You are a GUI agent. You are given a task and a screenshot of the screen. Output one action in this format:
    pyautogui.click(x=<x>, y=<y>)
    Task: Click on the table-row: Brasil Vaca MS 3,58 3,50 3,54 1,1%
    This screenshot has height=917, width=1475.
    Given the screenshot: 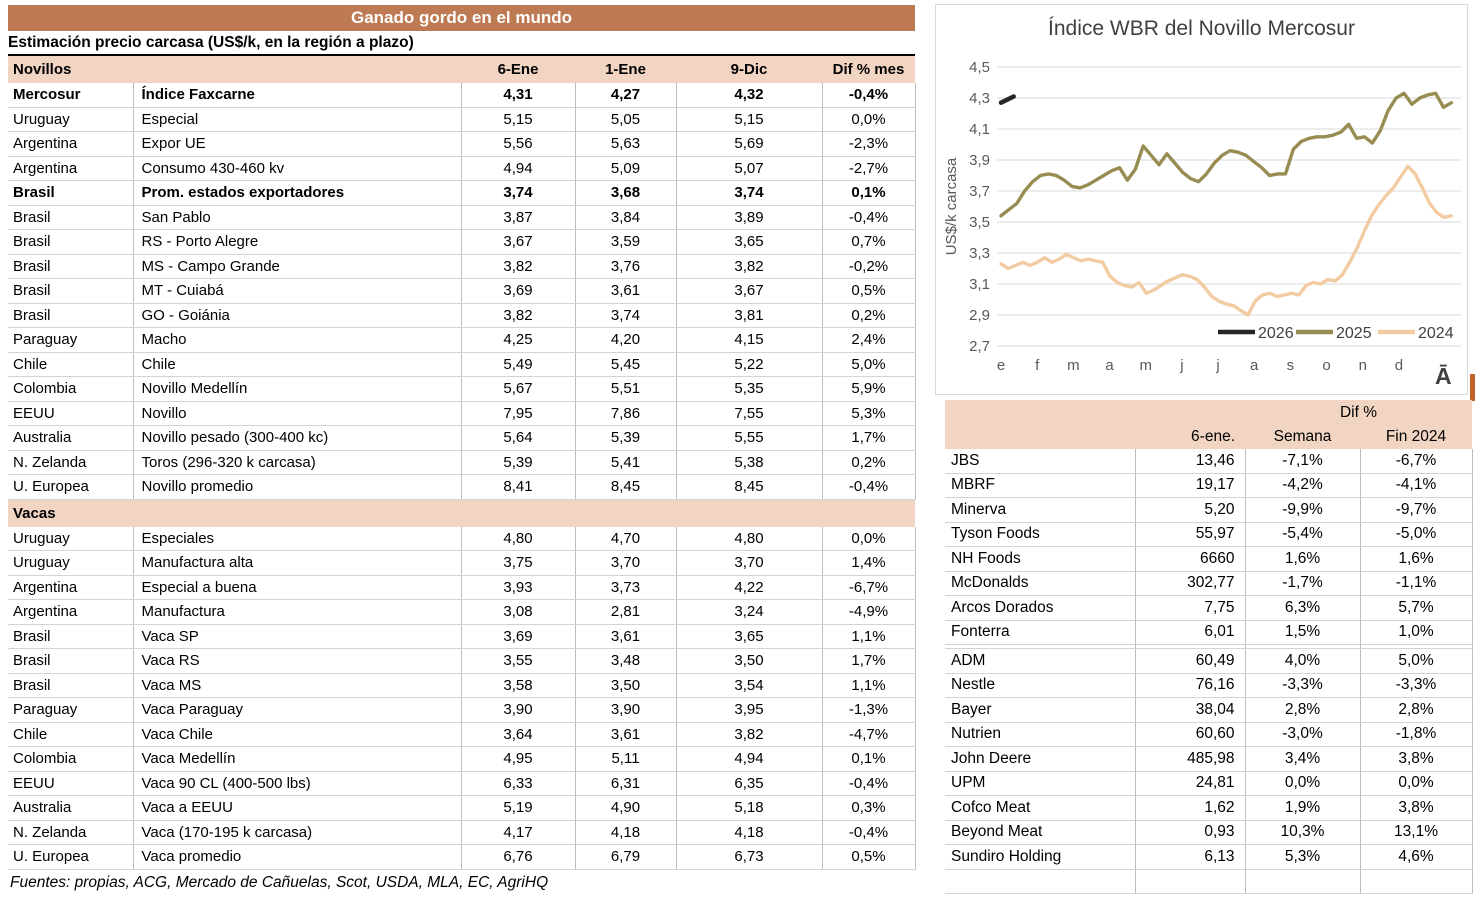 What is the action you would take?
    pyautogui.click(x=462, y=685)
    